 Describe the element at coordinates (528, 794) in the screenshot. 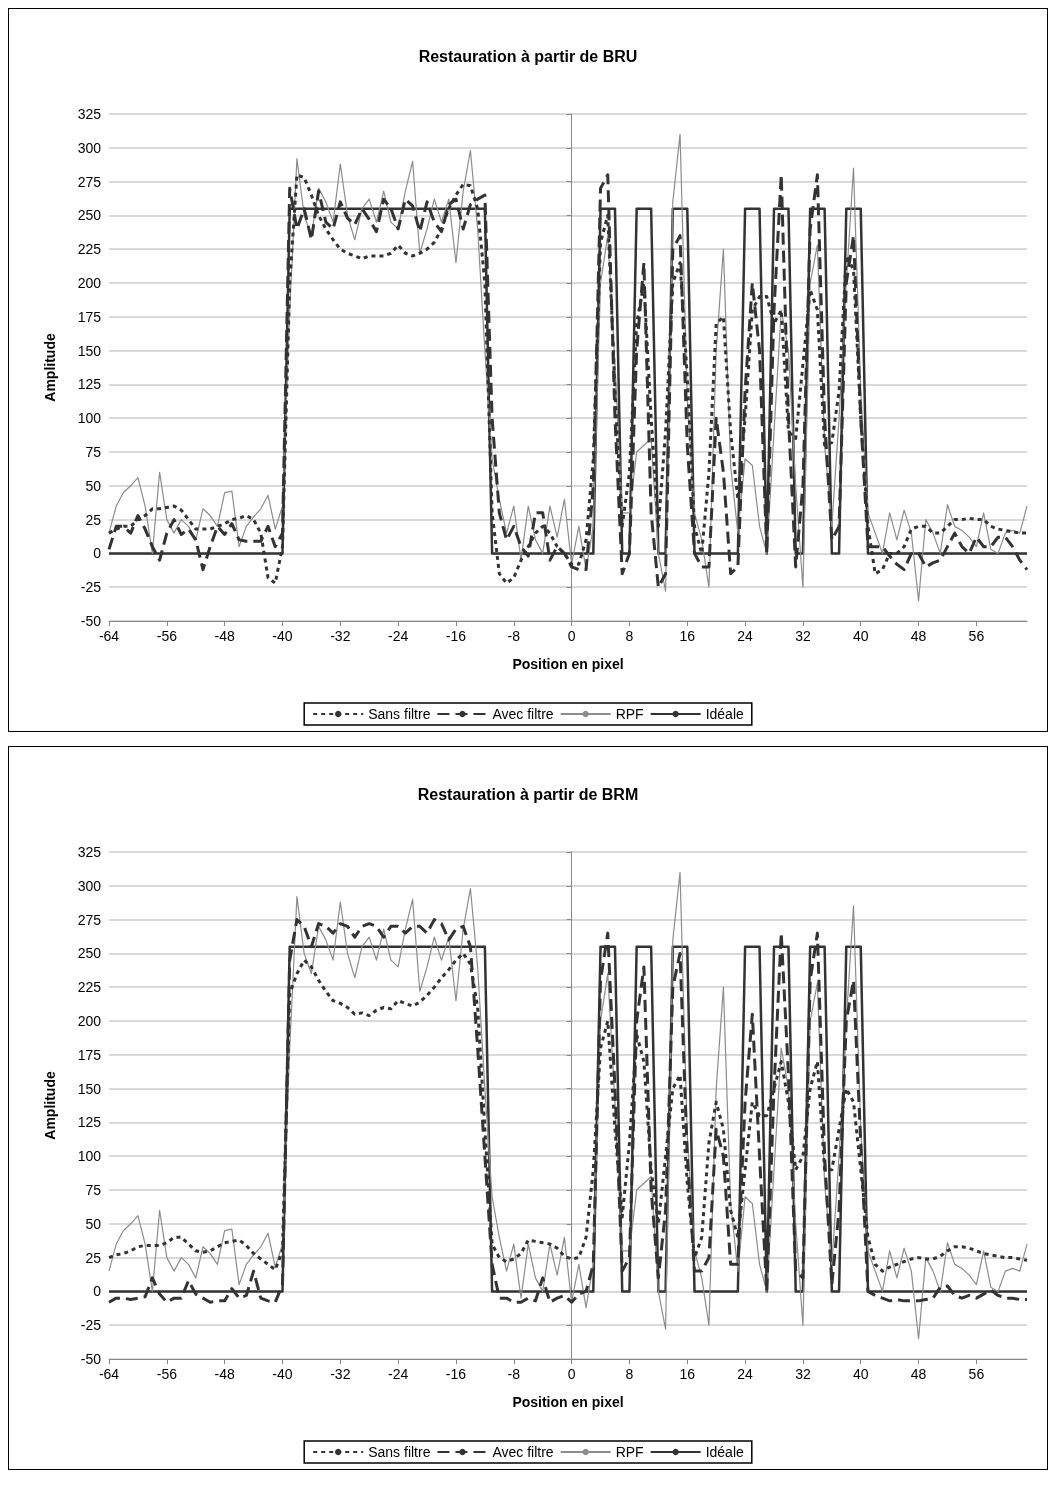

I see `chart-title: Restauration à partir de BRM` at that location.